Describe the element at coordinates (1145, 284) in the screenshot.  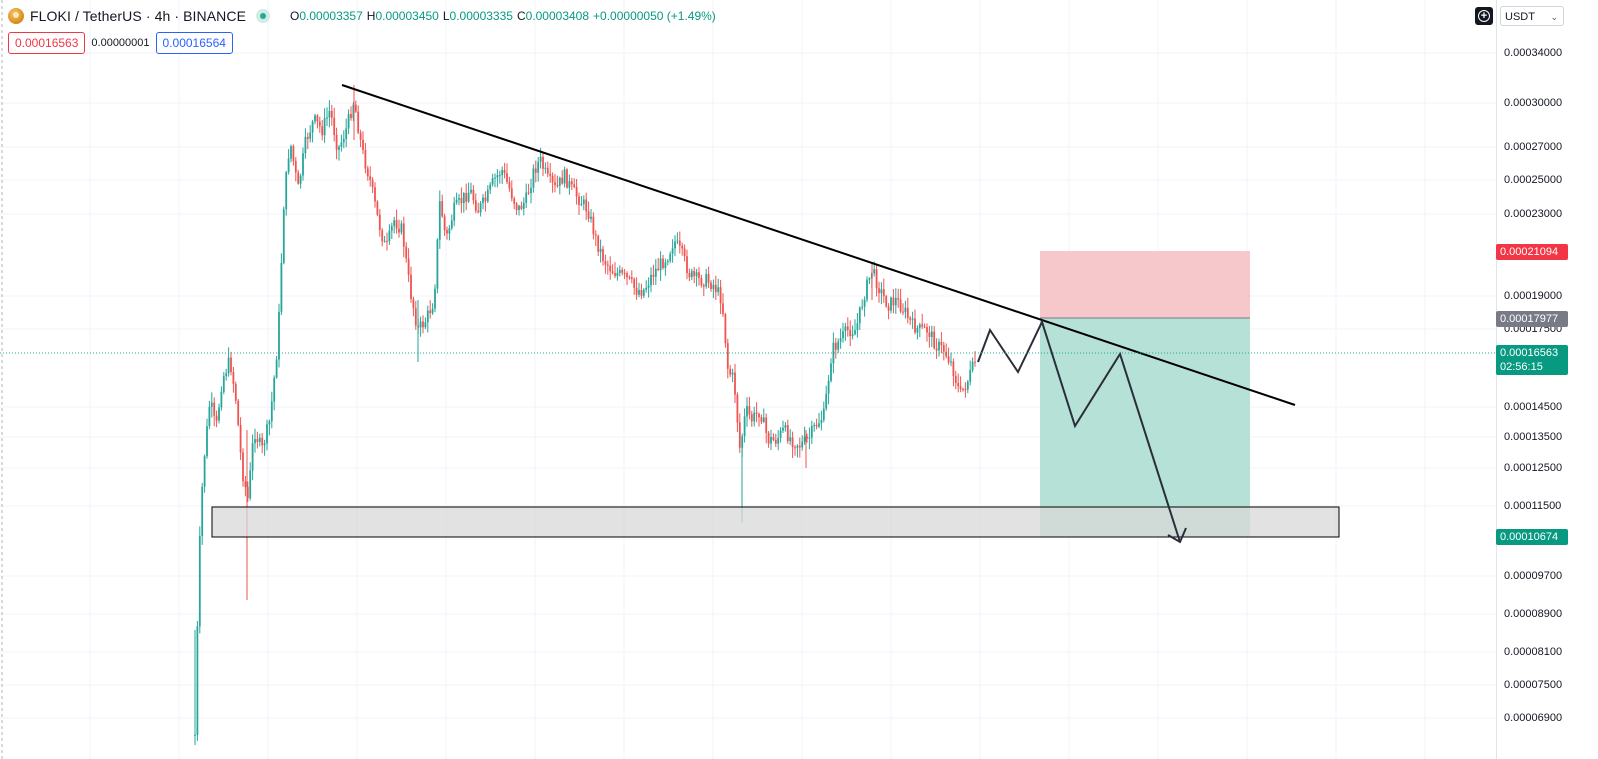
I see `stop-loss-zone` at that location.